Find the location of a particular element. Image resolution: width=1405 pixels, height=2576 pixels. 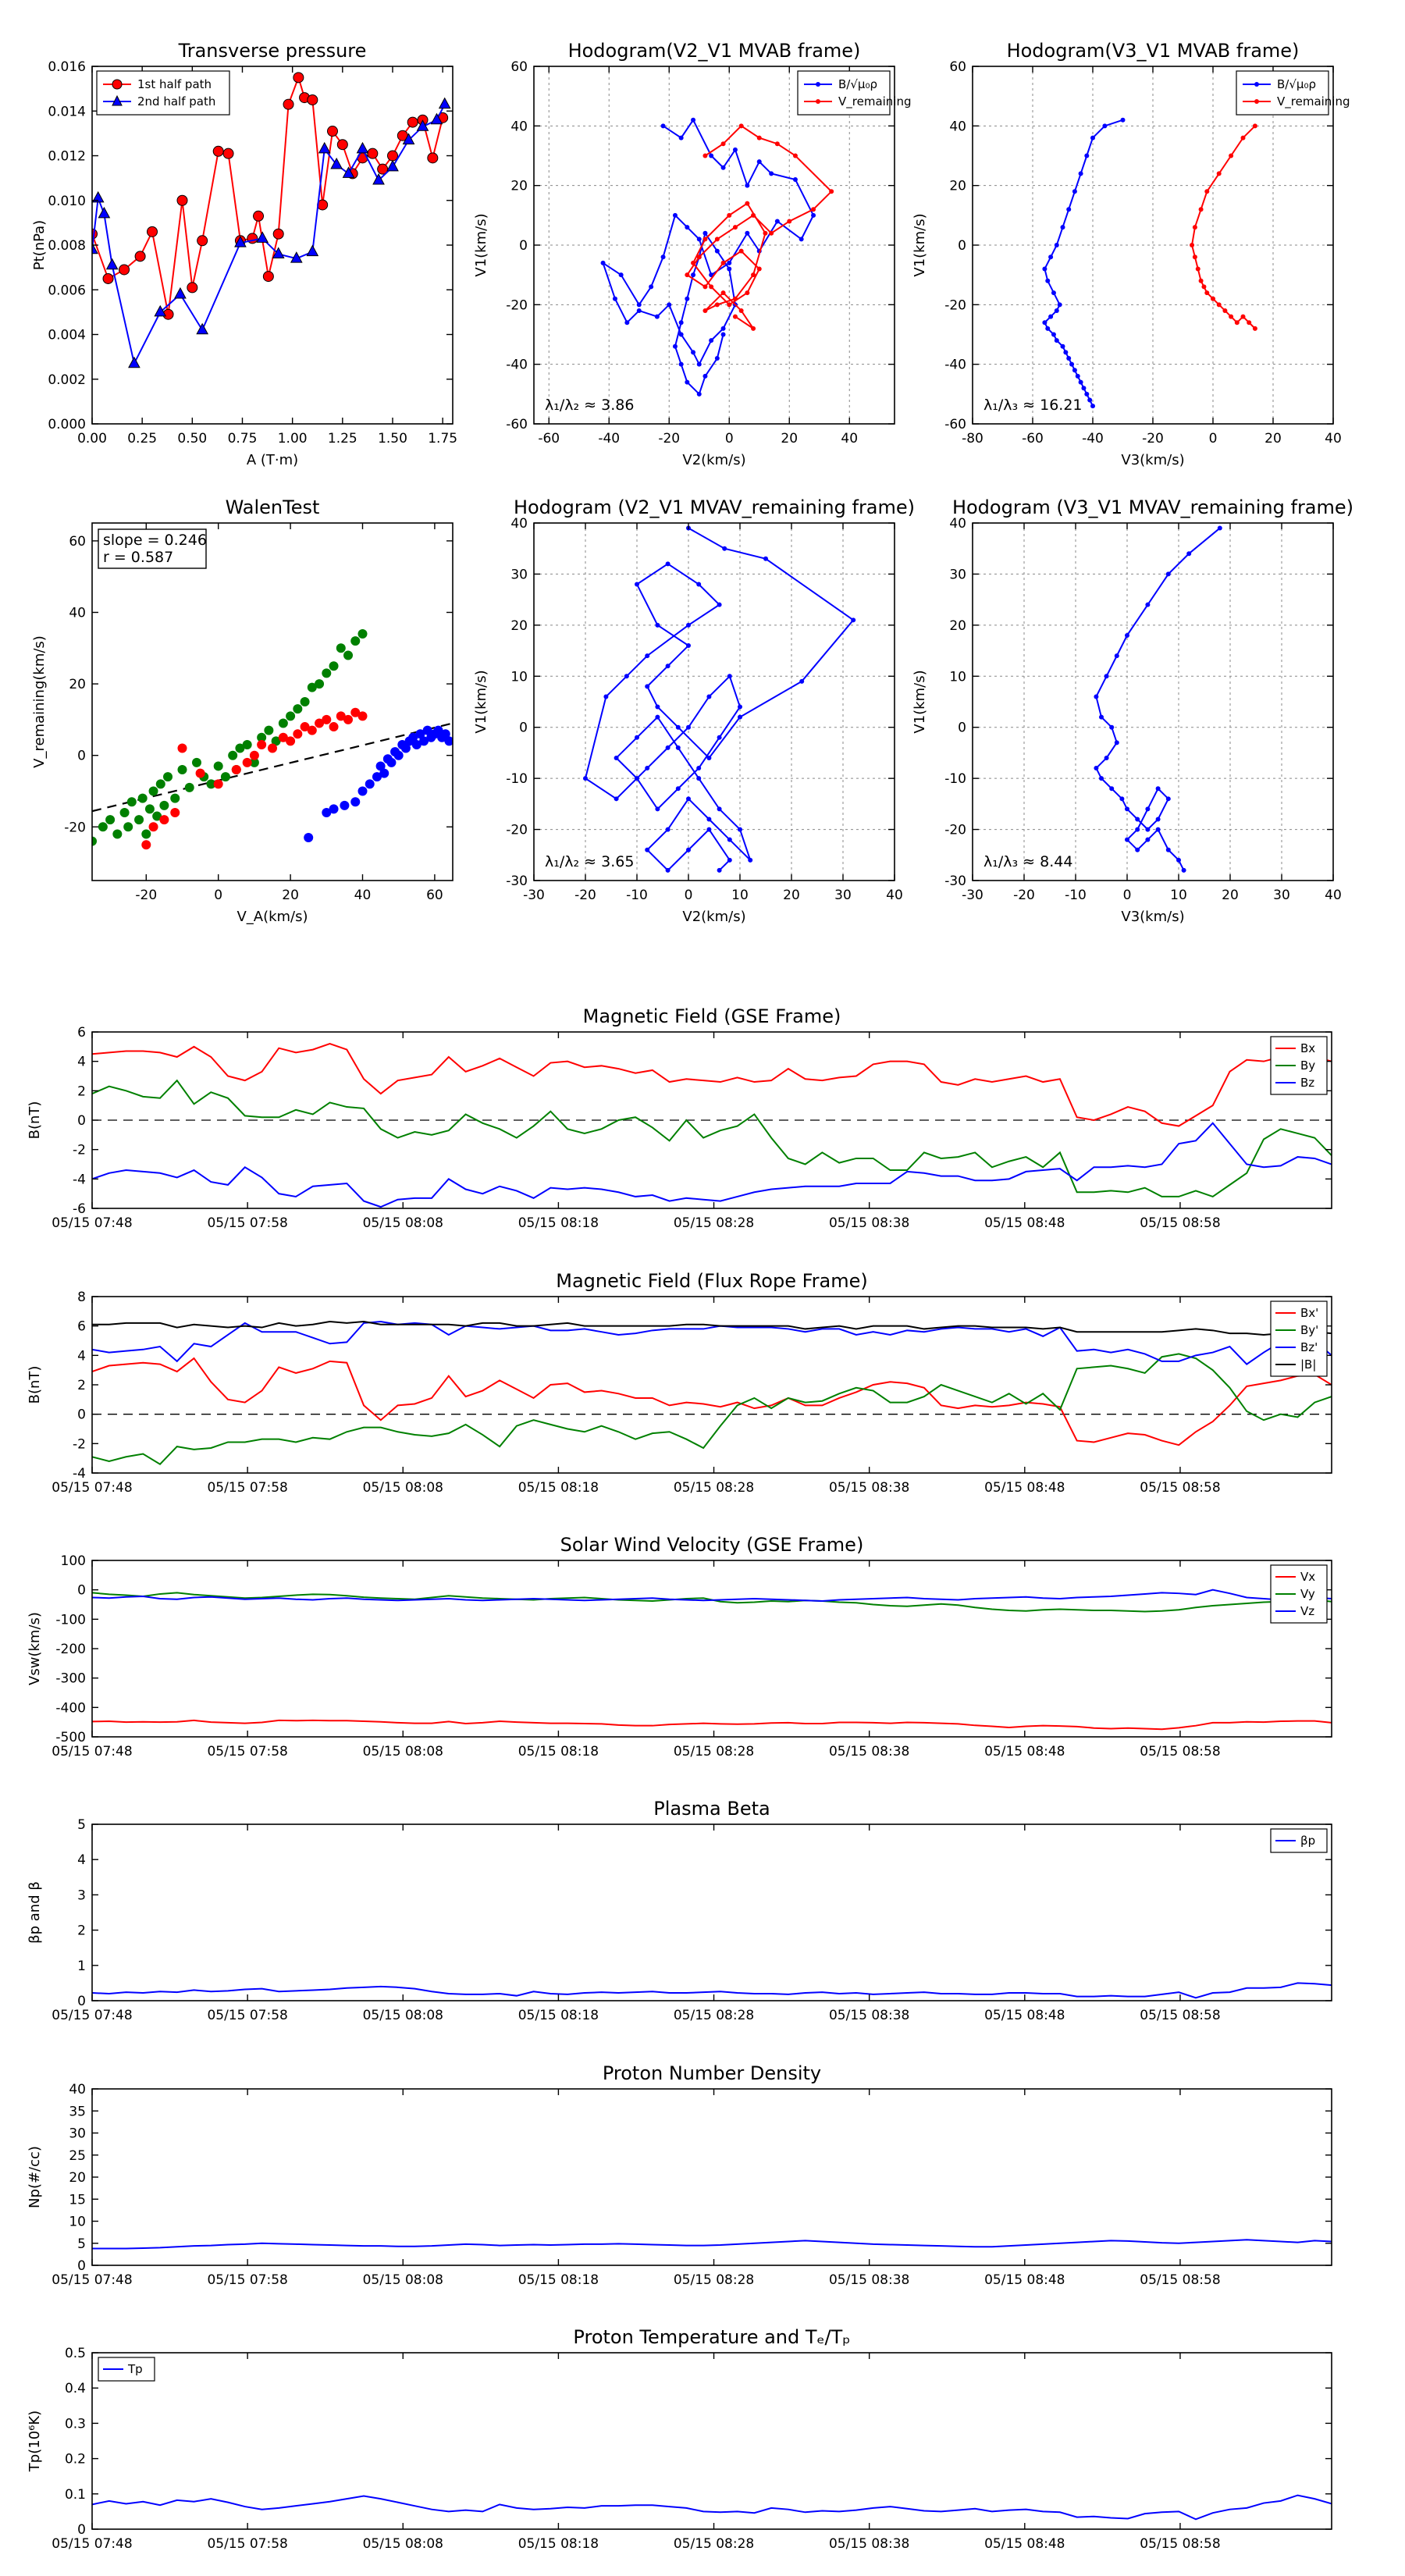

tp_temp-xtick-label: 05/15 07:48 is located at coordinates (92, 2544).